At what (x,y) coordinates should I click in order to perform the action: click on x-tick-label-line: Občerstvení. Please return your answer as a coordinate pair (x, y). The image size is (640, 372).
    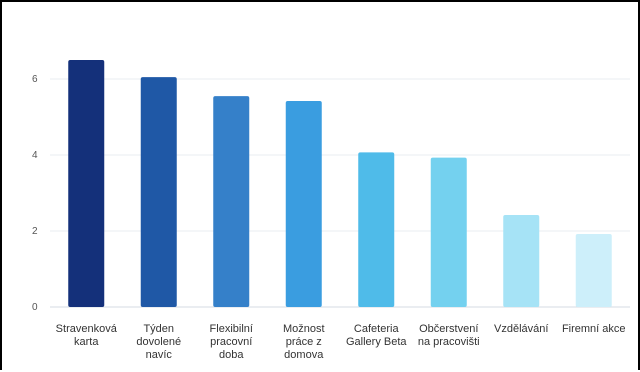
    Looking at the image, I should click on (448, 329).